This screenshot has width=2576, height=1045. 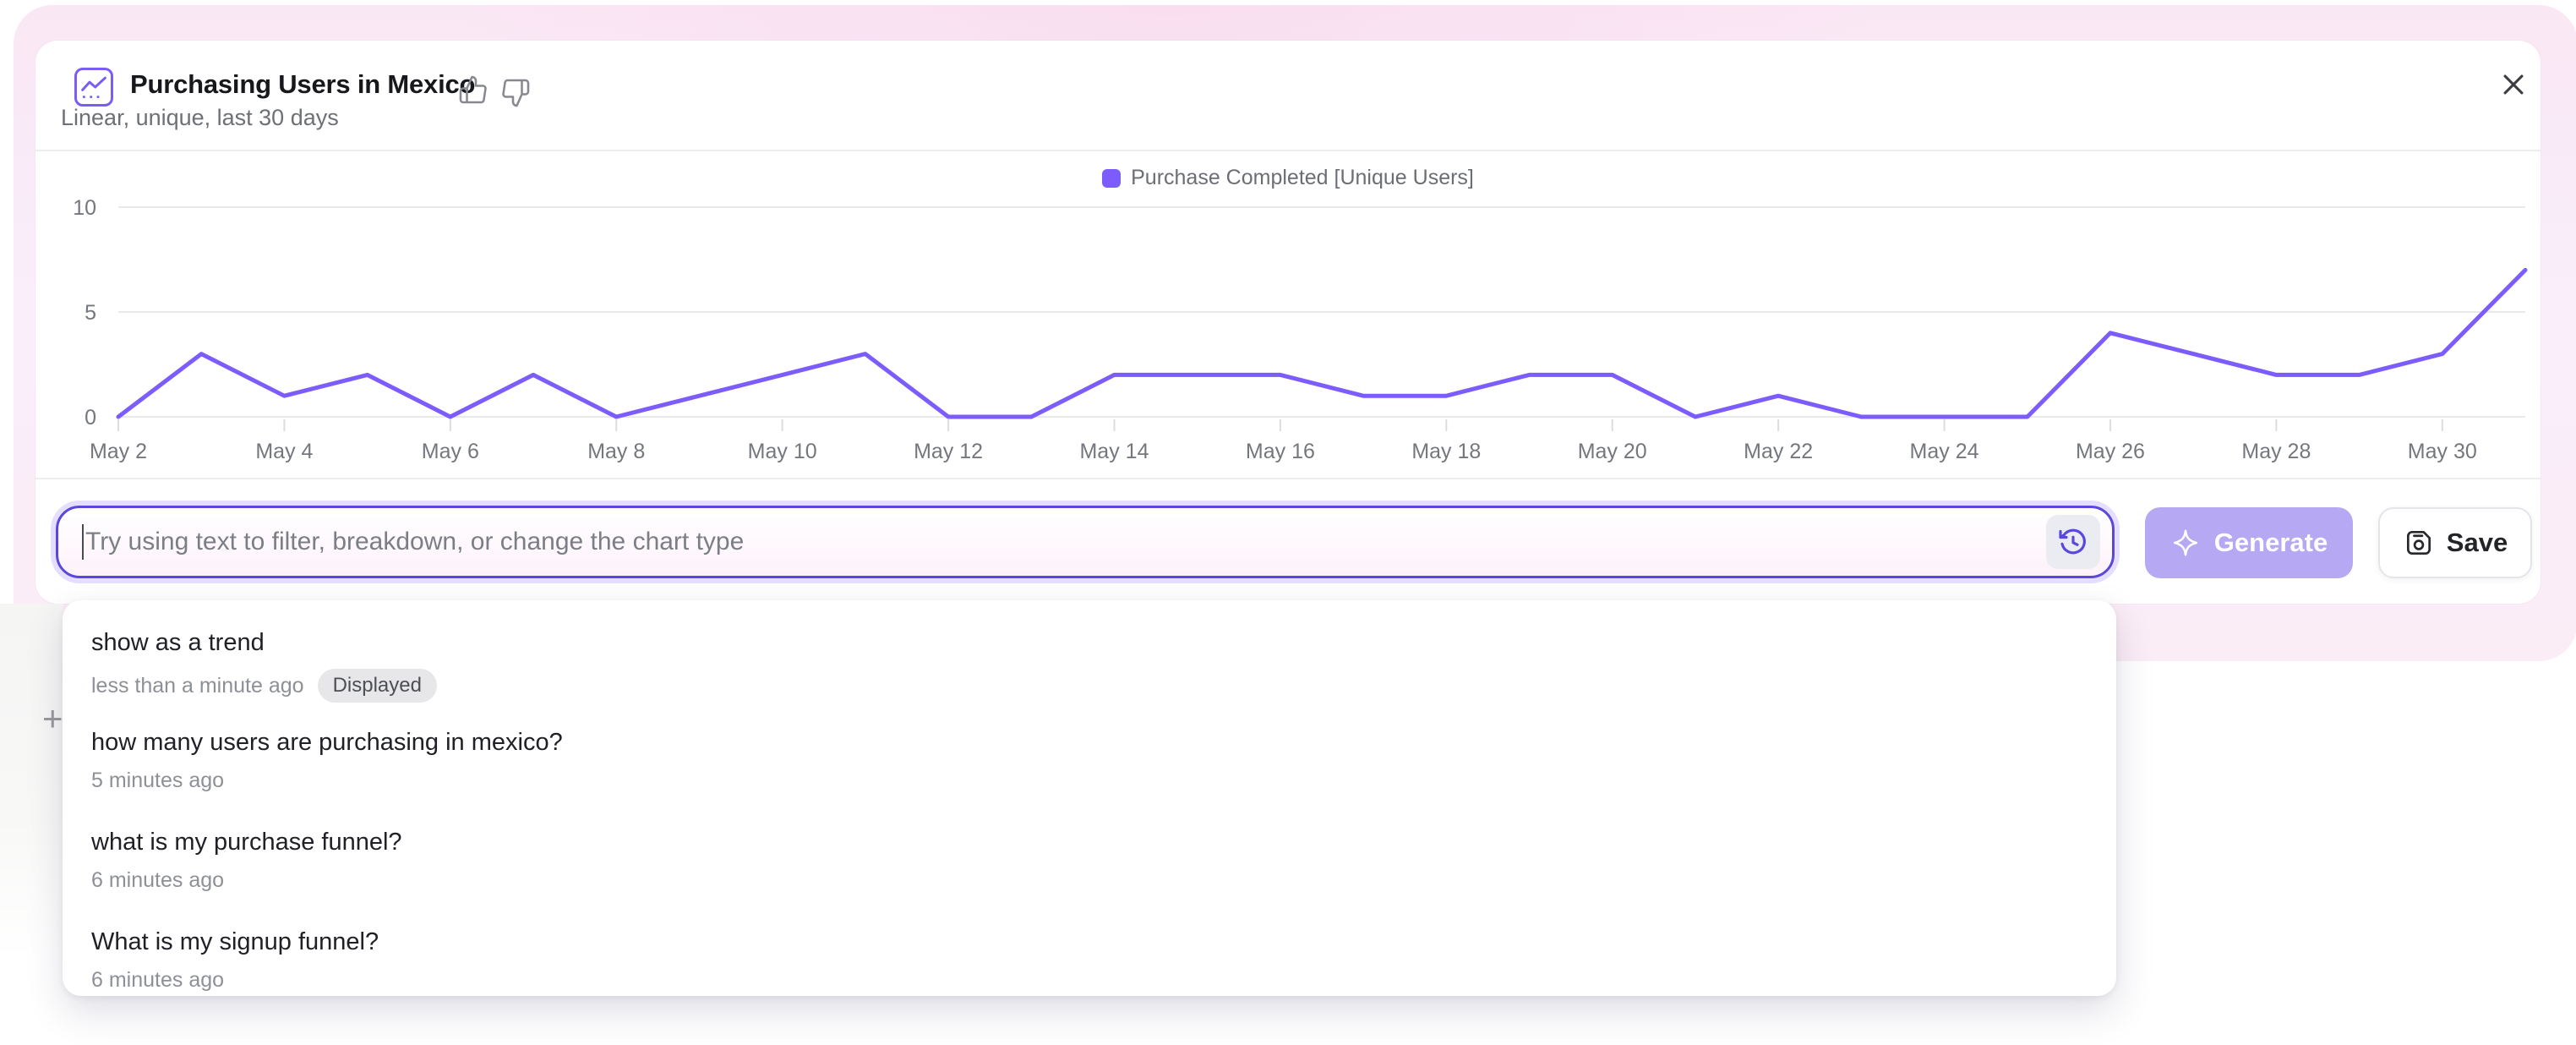 I want to click on svg-text: May 8, so click(x=616, y=452).